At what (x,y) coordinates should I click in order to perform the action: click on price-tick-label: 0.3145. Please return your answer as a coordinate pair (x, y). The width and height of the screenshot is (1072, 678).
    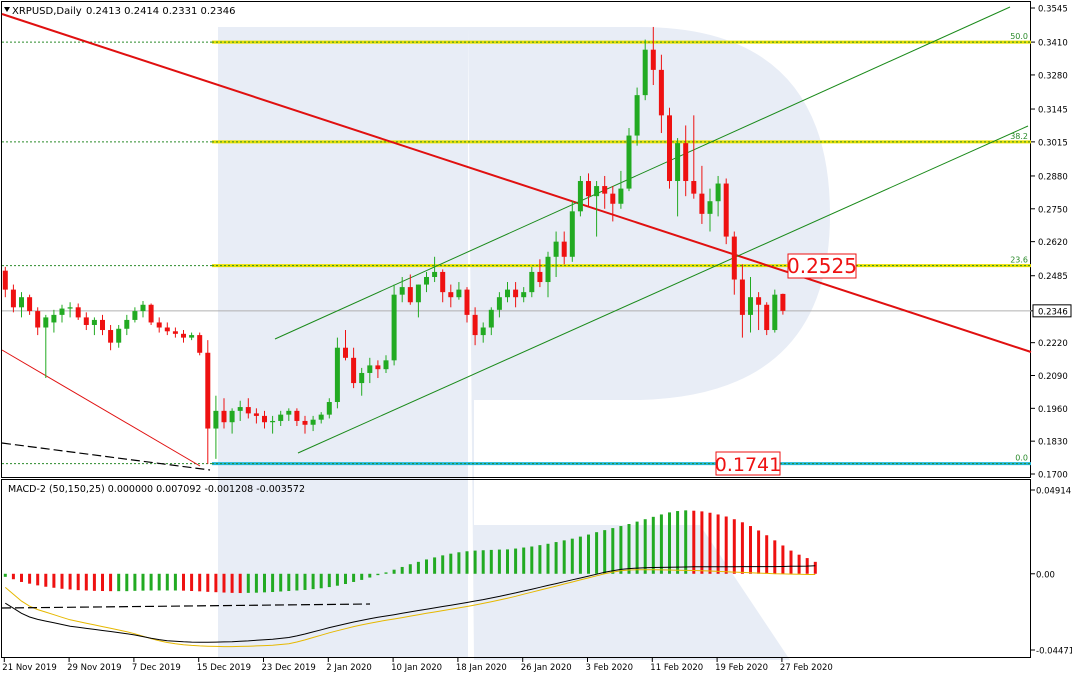
    Looking at the image, I should click on (1053, 111).